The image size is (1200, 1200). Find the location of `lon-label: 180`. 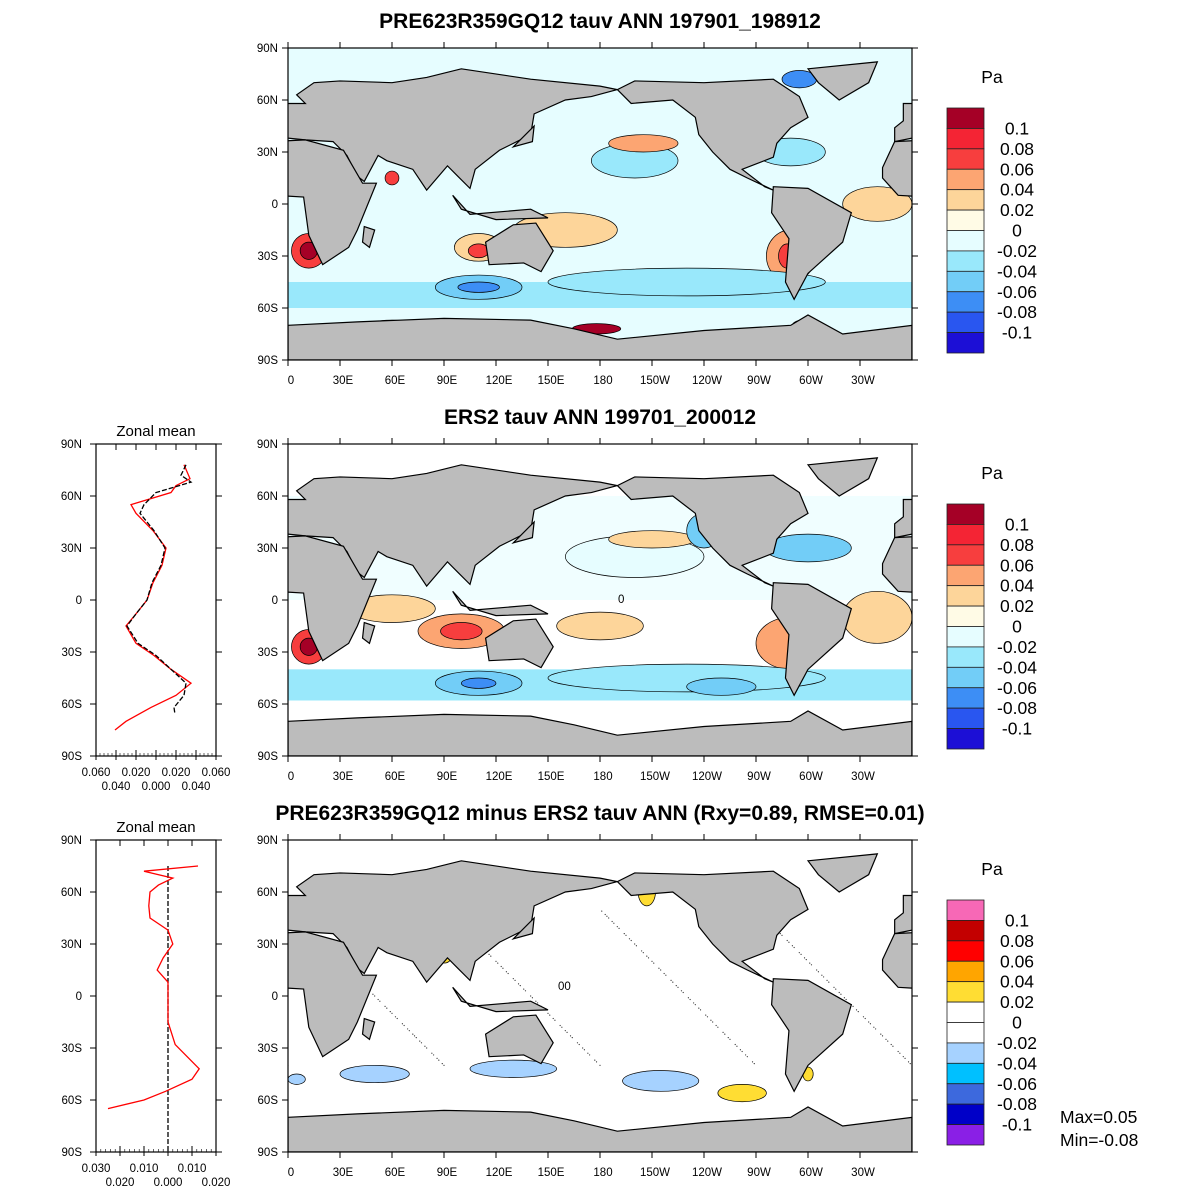

lon-label: 180 is located at coordinates (602, 1173).